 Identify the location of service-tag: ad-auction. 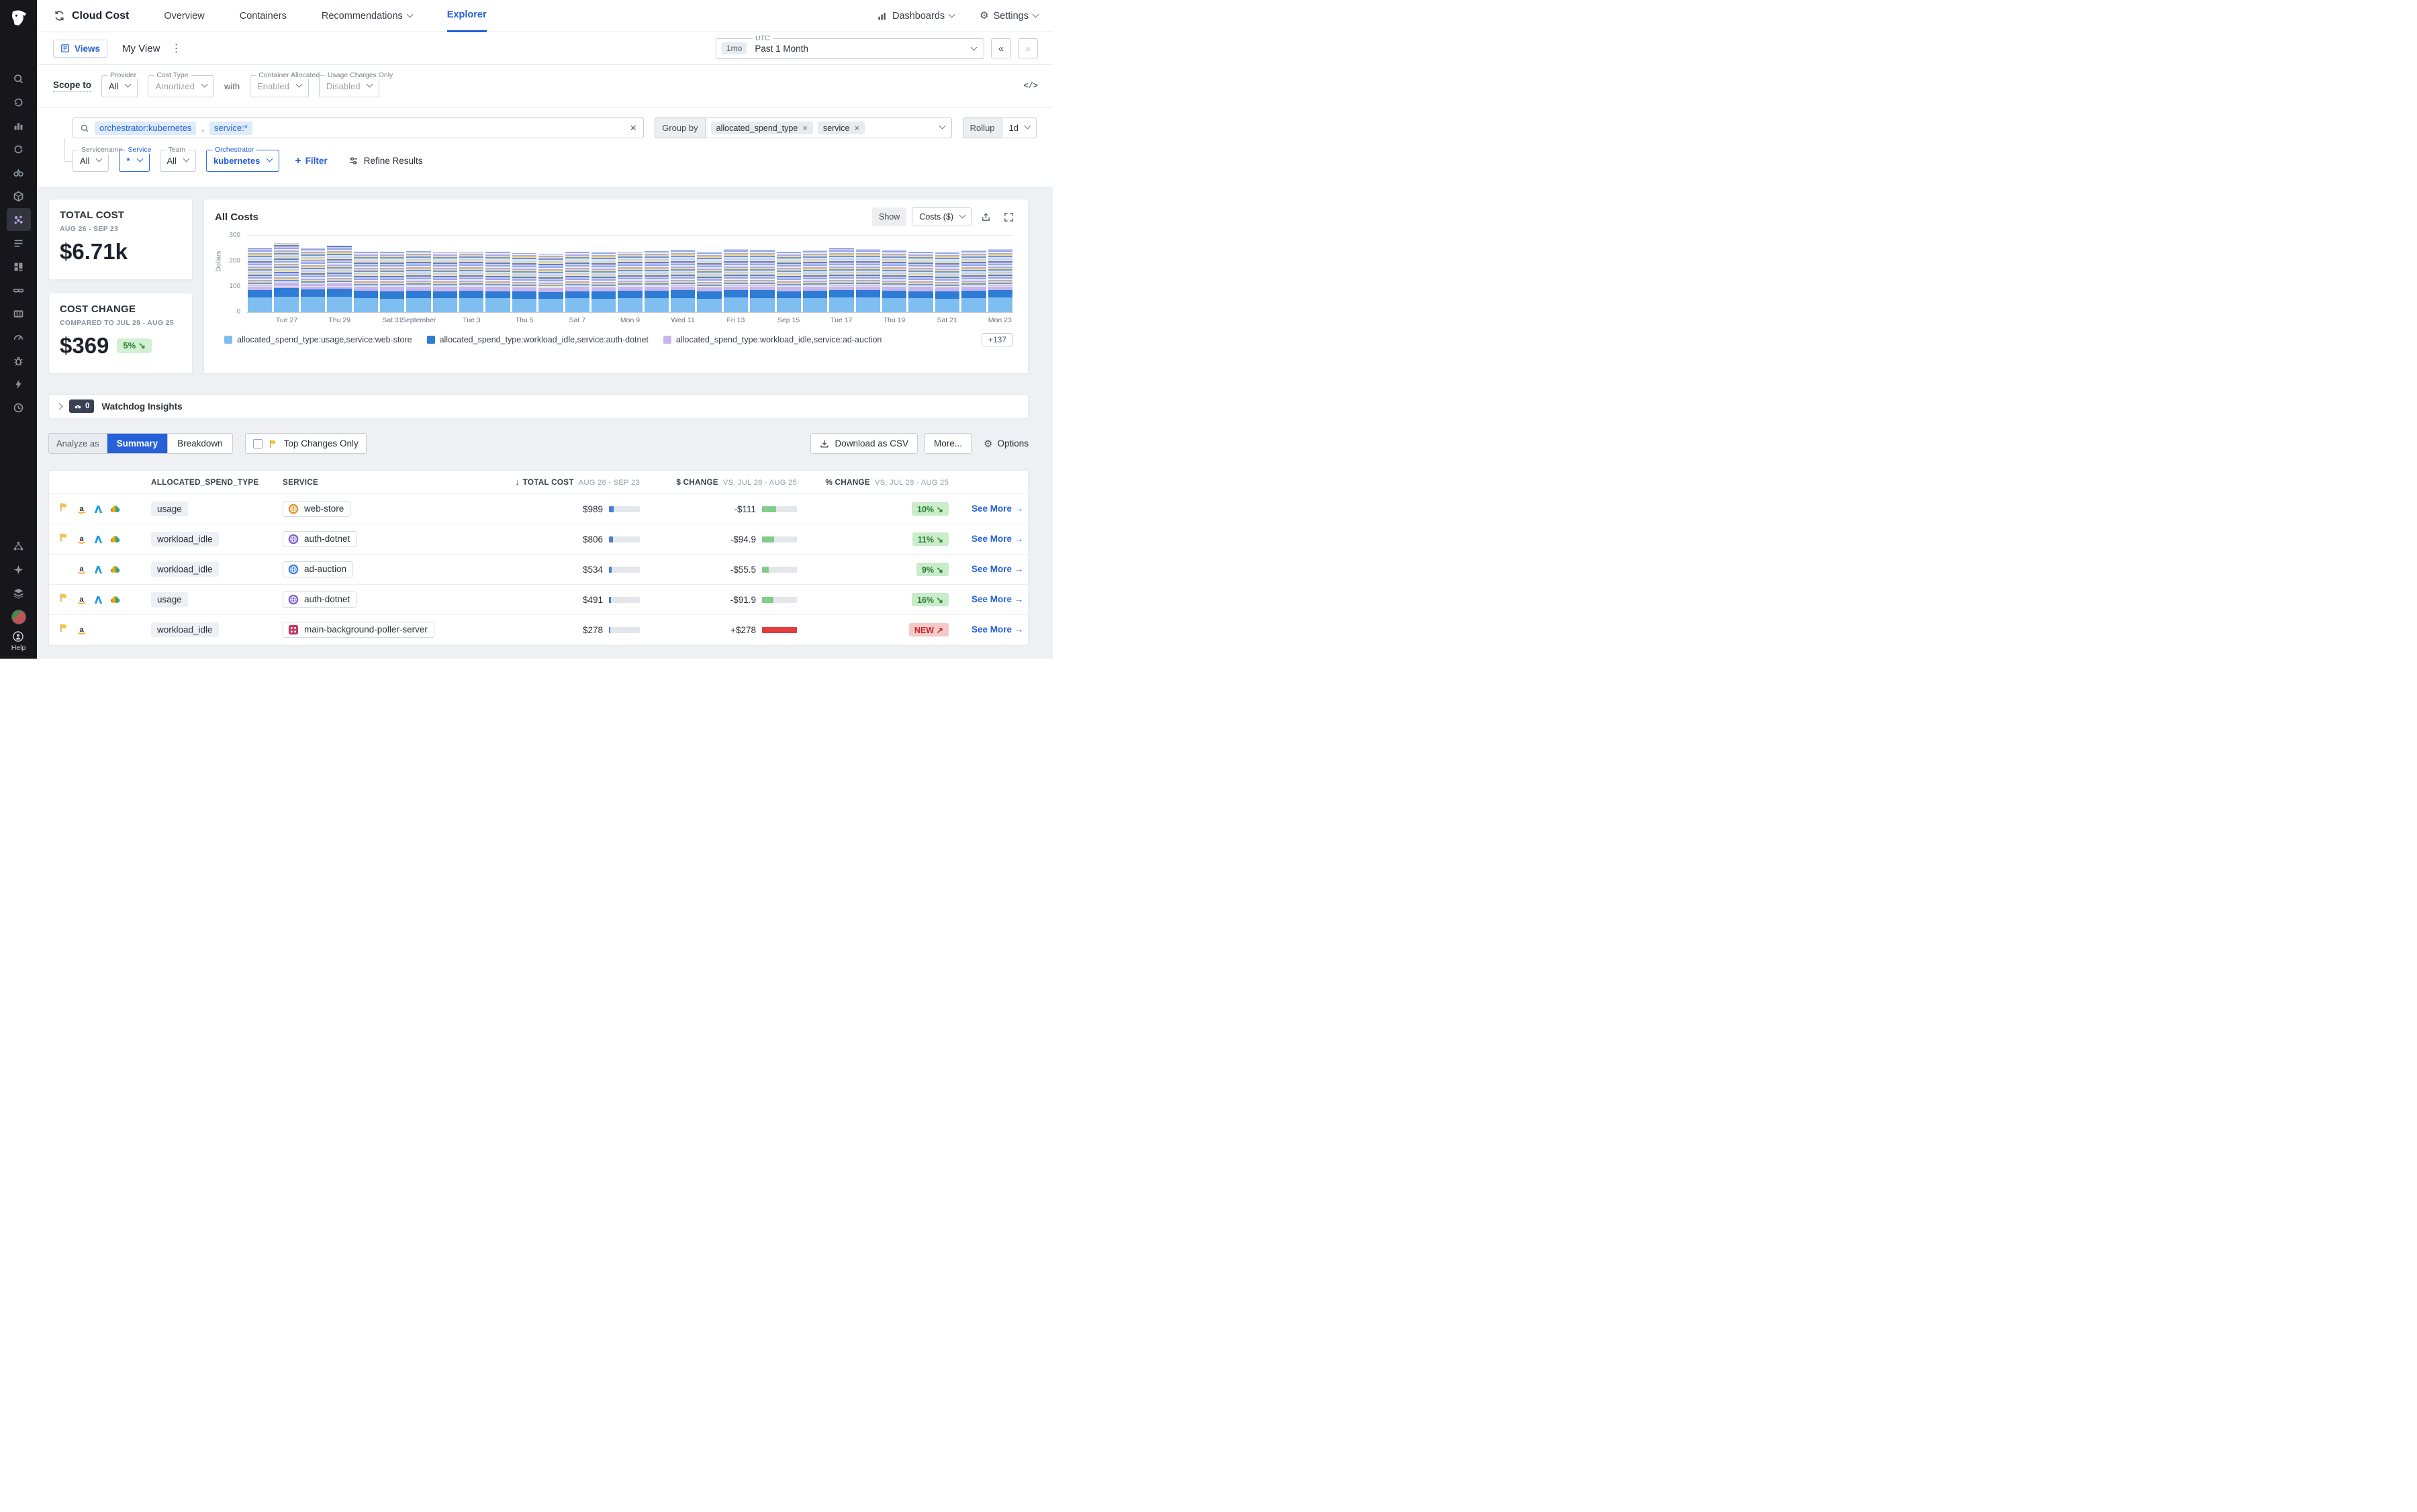
(318, 569).